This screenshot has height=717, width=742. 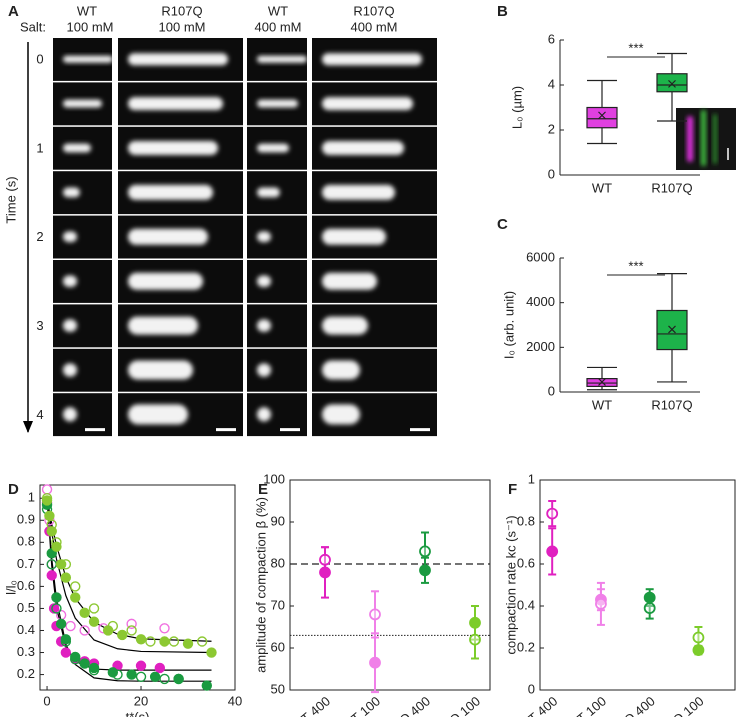 I want to click on panel-label: A, so click(x=13, y=11).